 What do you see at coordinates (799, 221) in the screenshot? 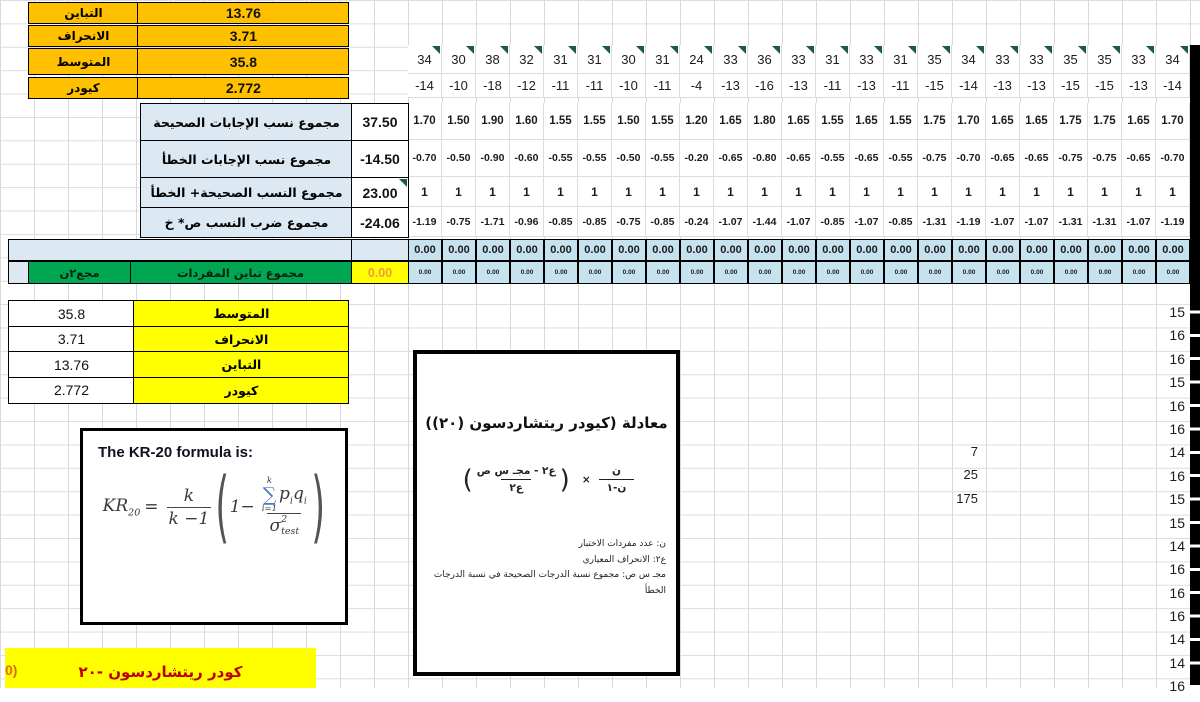
I see `pq-product-cell: -1.07` at bounding box center [799, 221].